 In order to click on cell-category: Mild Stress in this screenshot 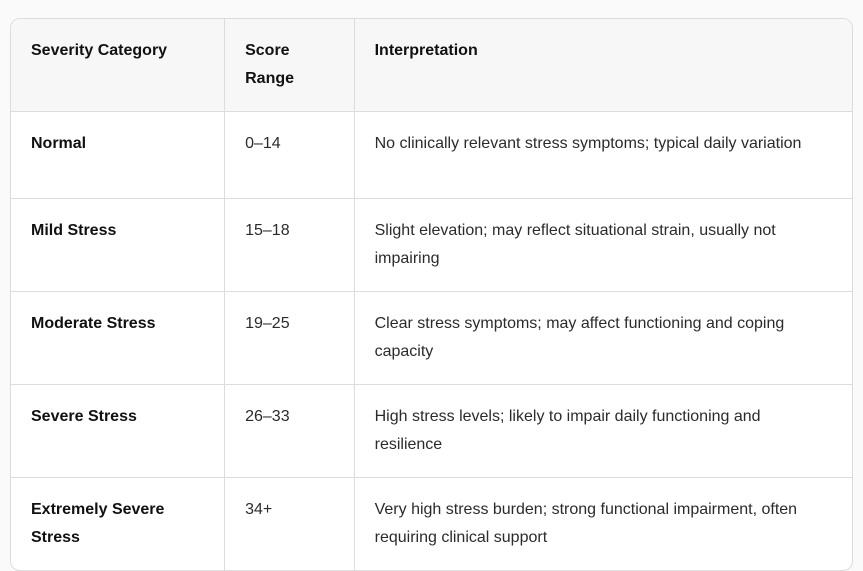, I will do `click(118, 245)`.